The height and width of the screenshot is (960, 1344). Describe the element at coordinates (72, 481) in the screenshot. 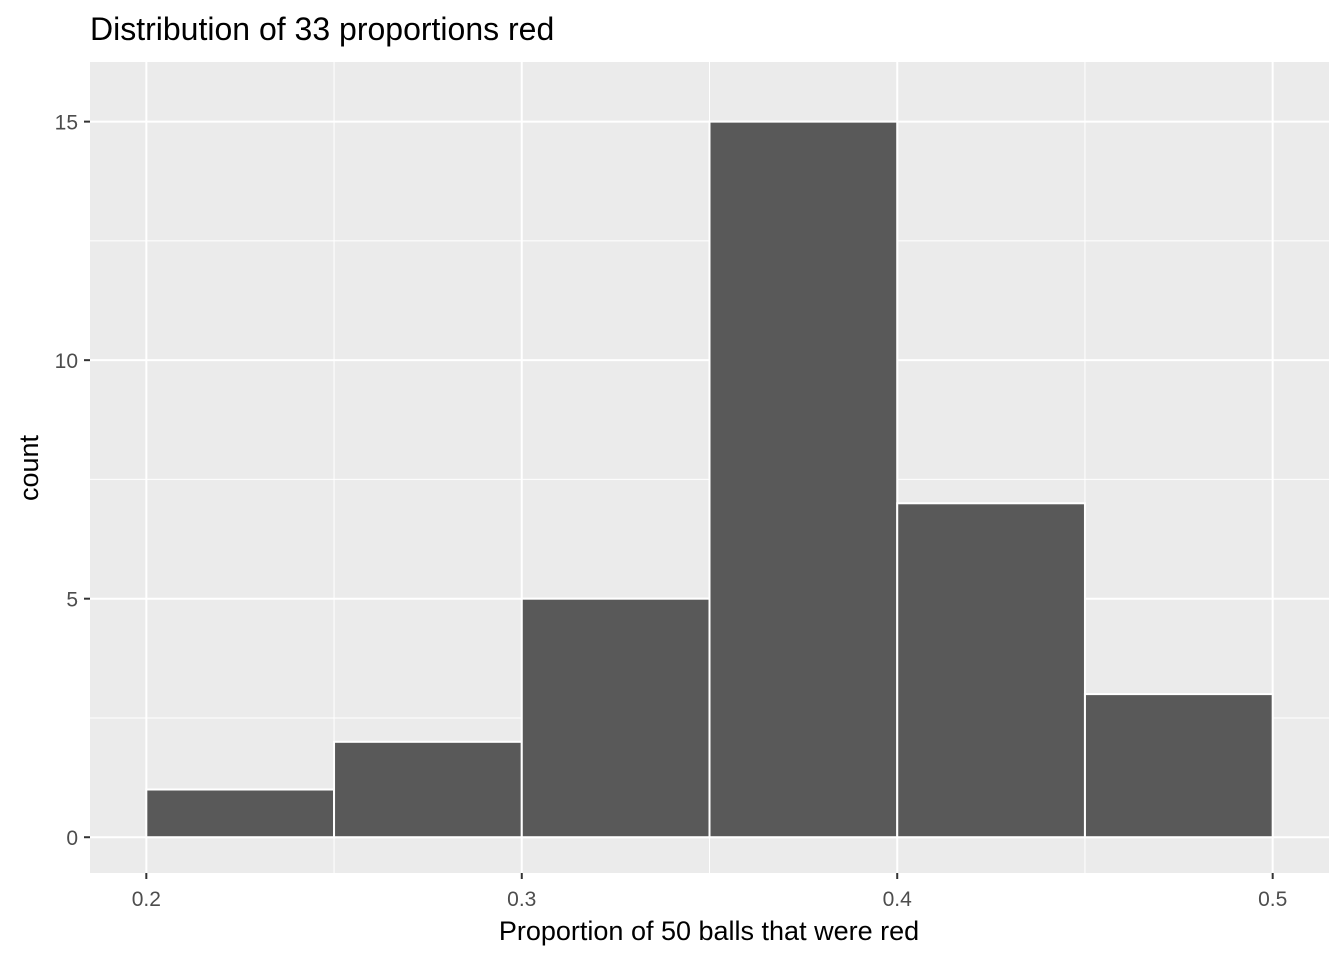

I see `y-axis-ticks: 0 5 10 15` at that location.